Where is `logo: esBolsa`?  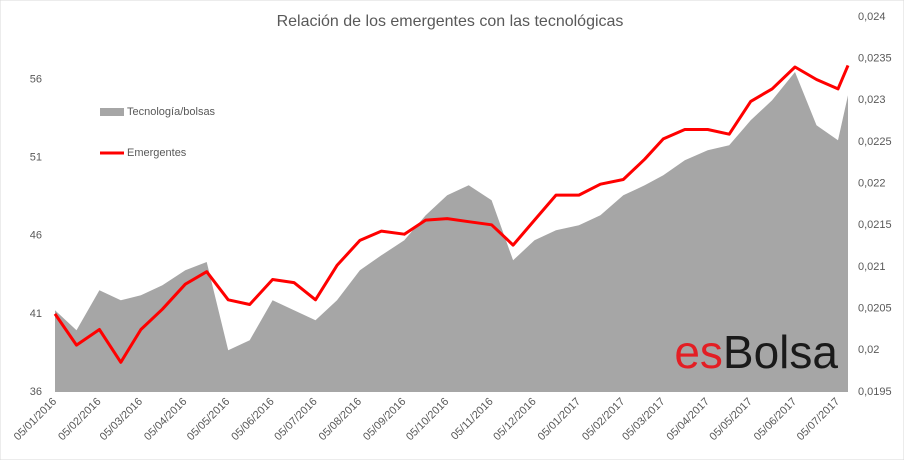
logo: esBolsa is located at coordinates (756, 352).